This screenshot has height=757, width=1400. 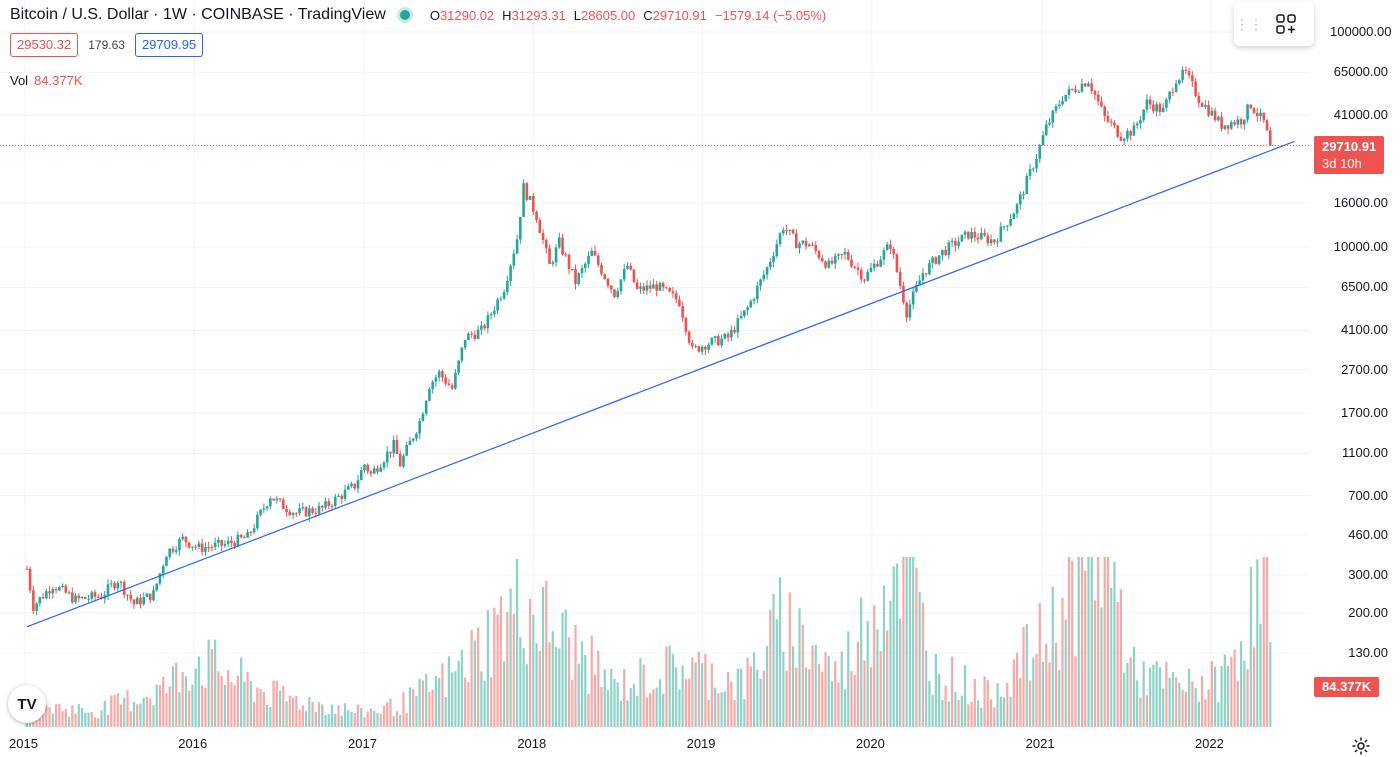 I want to click on volume-legend: Vol 84.377K, so click(x=46, y=80).